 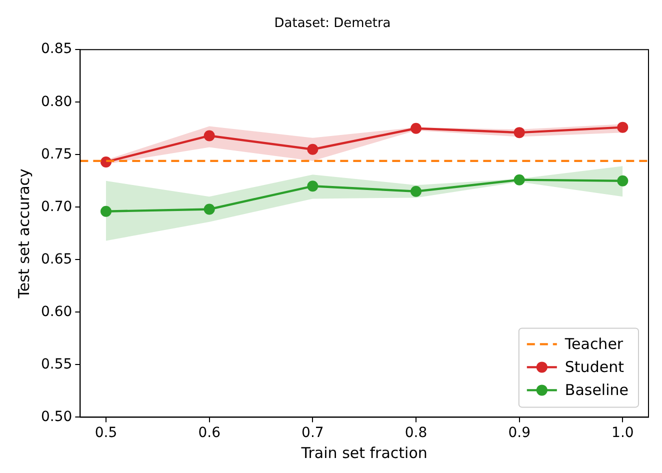 I want to click on chart-title: Dataset: Demetra, so click(x=332, y=24).